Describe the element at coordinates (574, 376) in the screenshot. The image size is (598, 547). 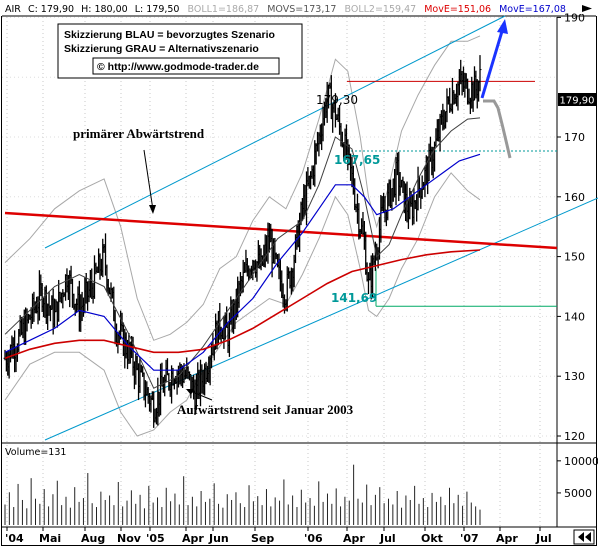
I see `price-tick-label-130: 130` at that location.